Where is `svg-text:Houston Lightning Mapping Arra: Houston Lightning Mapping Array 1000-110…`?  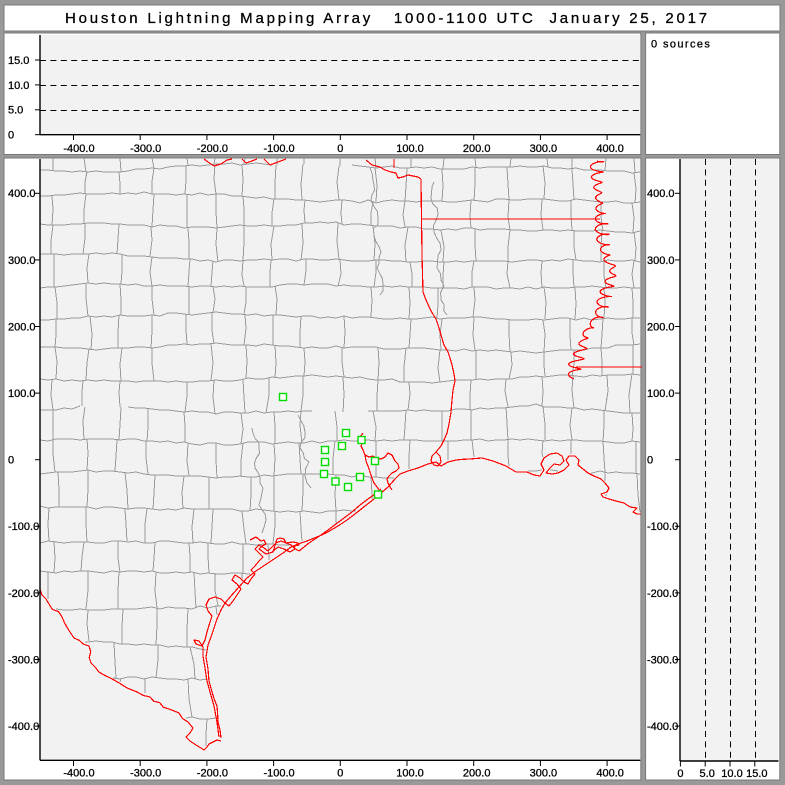
svg-text:Houston Lightning Mapping Arra: Houston Lightning Mapping Array 1000-110… is located at coordinates (387, 18).